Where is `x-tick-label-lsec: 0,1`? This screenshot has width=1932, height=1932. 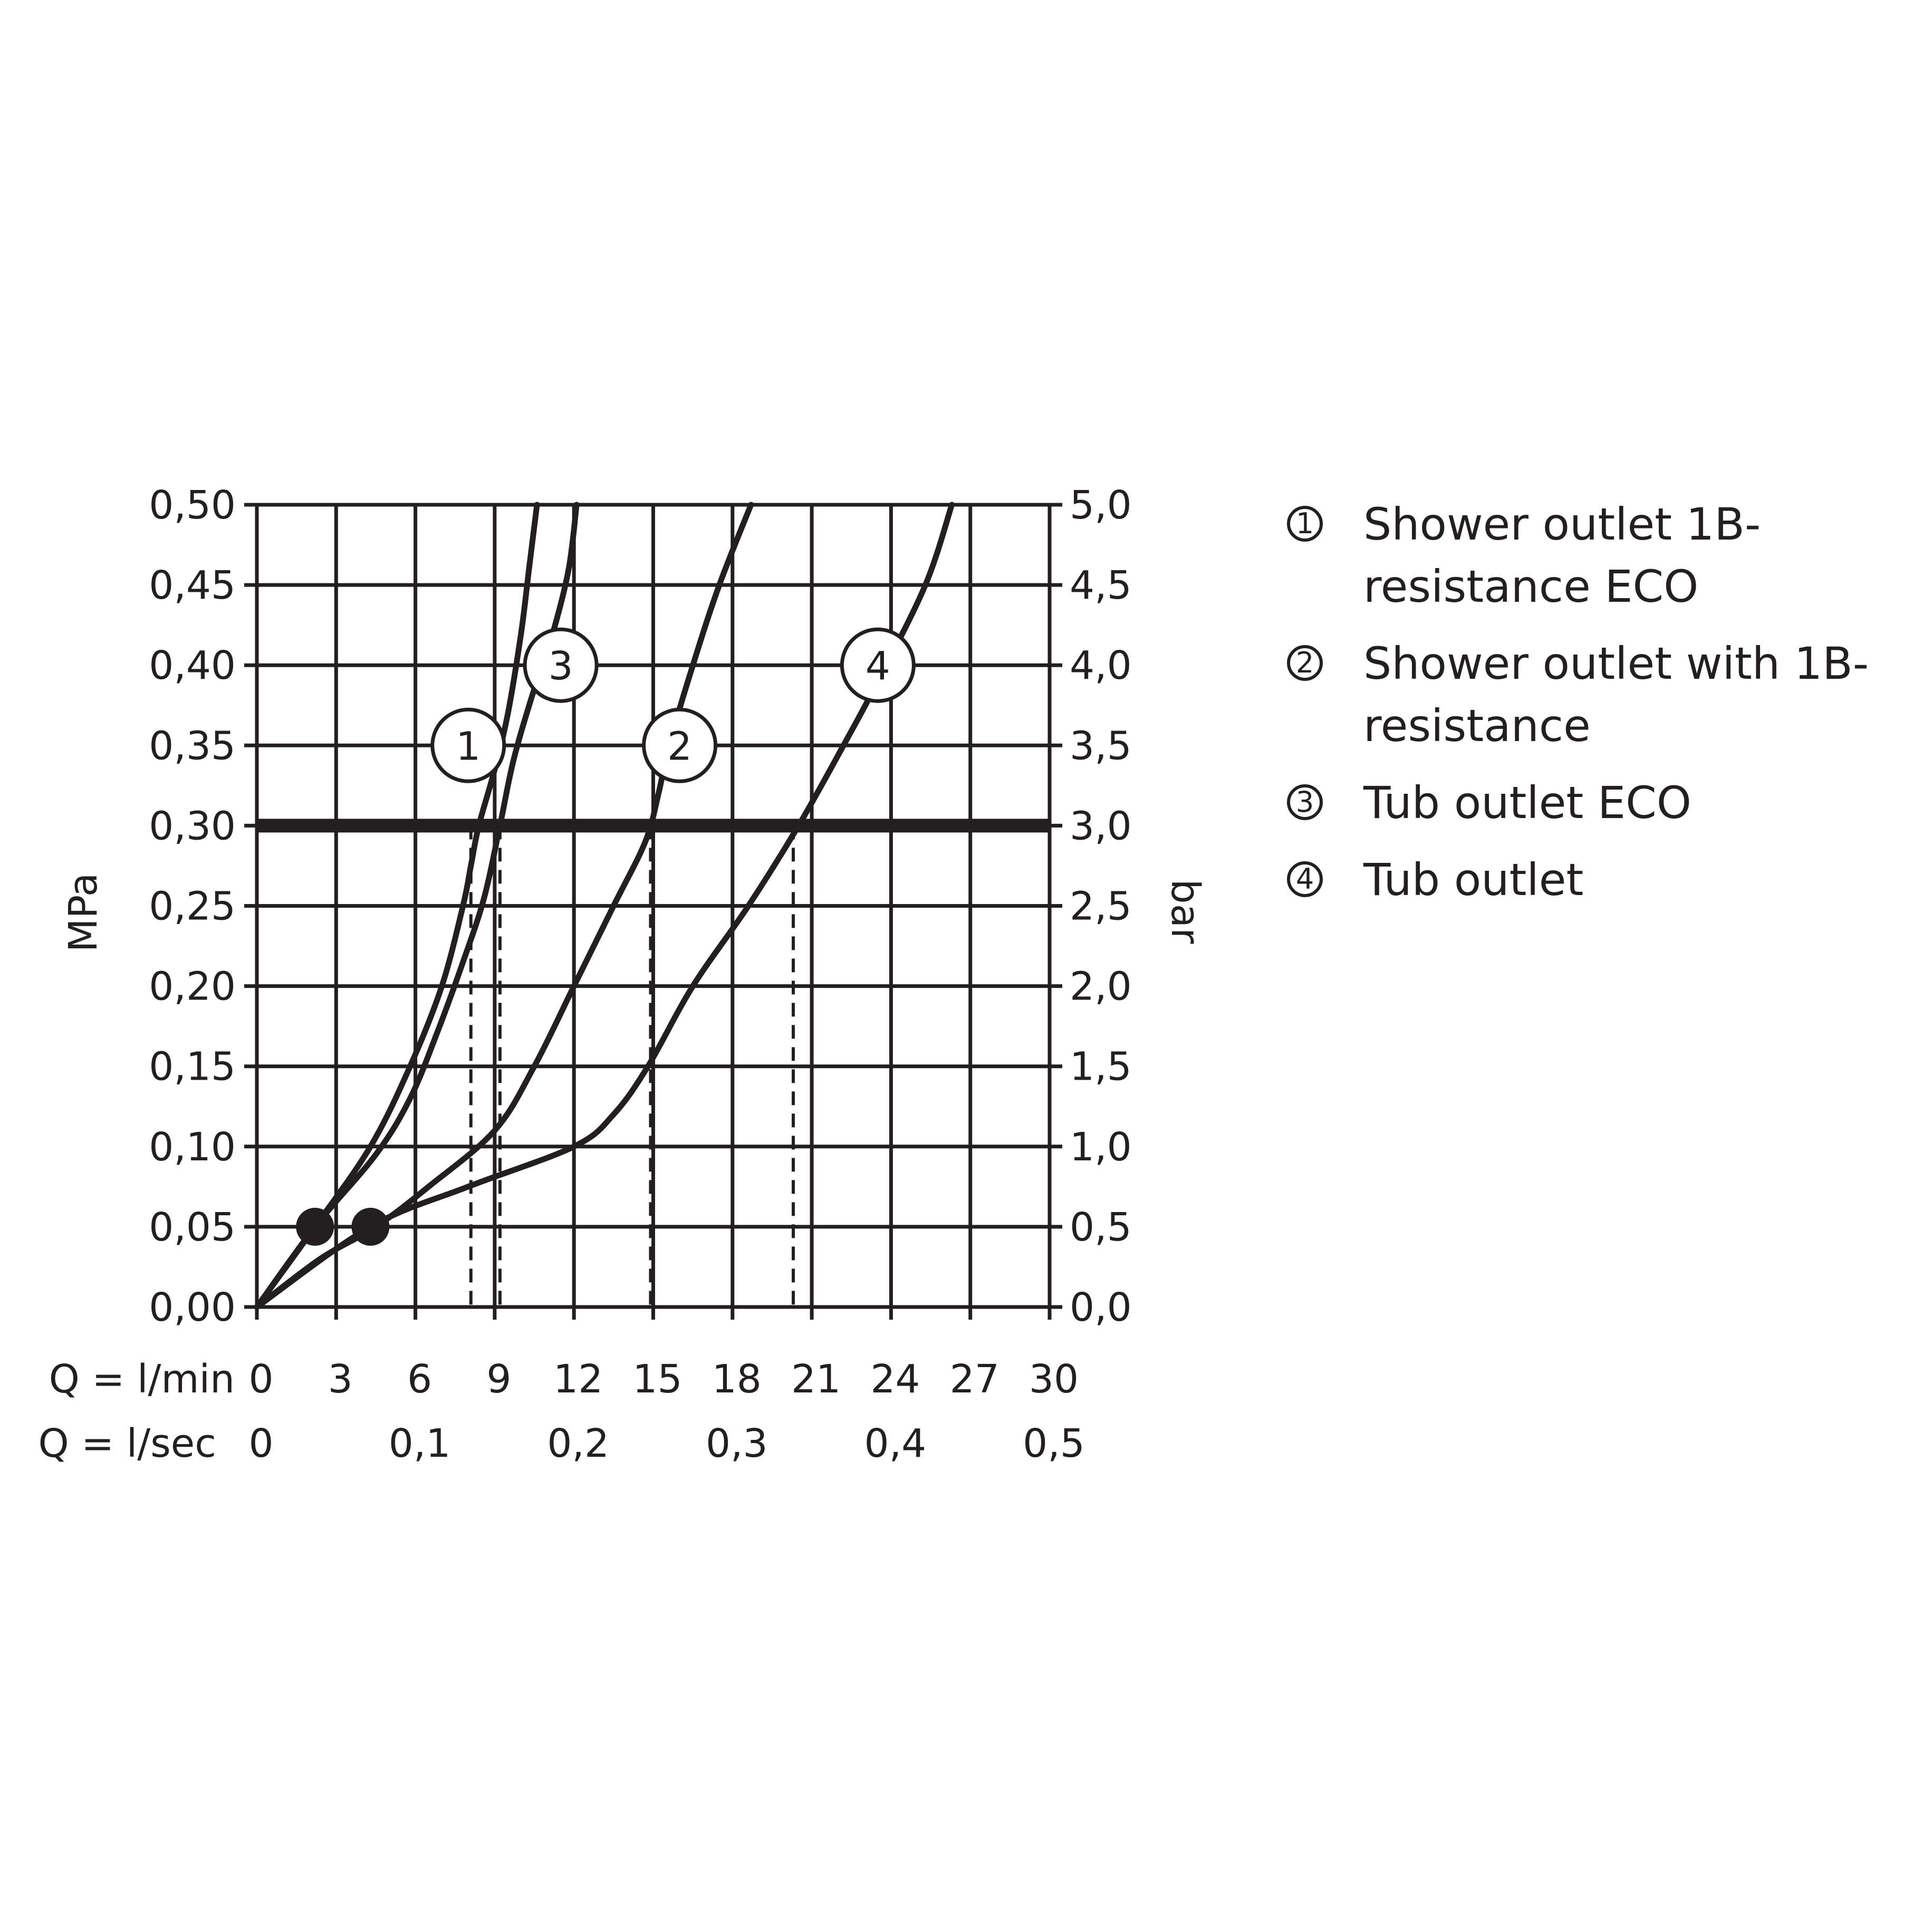 x-tick-label-lsec: 0,1 is located at coordinates (420, 1444).